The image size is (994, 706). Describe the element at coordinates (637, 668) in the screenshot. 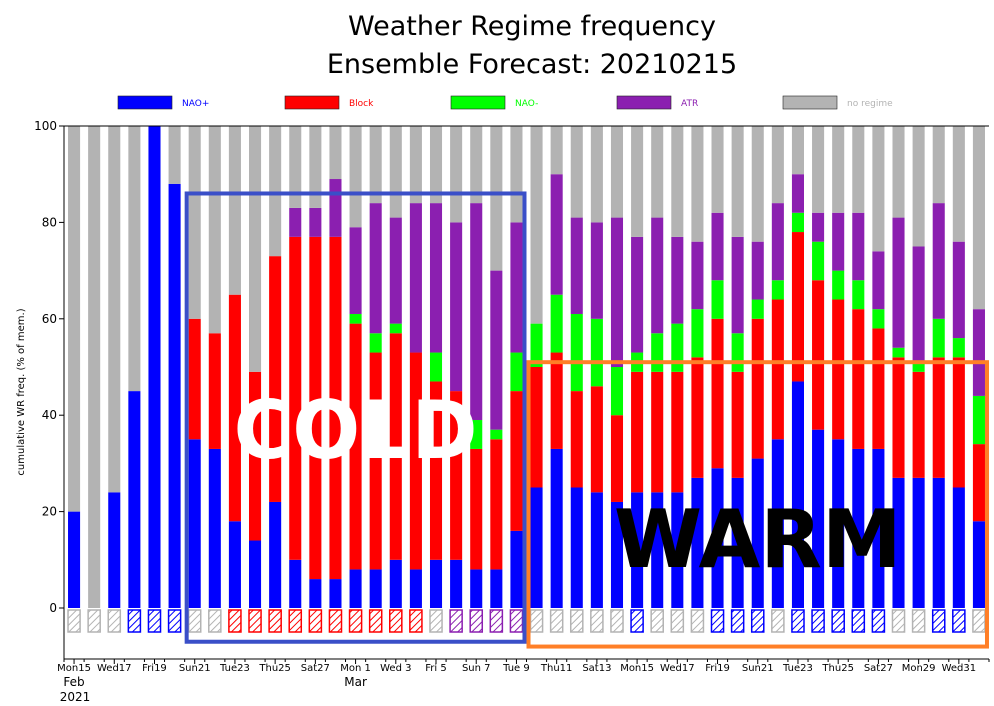

I see `x-tick-label: Mon15` at that location.